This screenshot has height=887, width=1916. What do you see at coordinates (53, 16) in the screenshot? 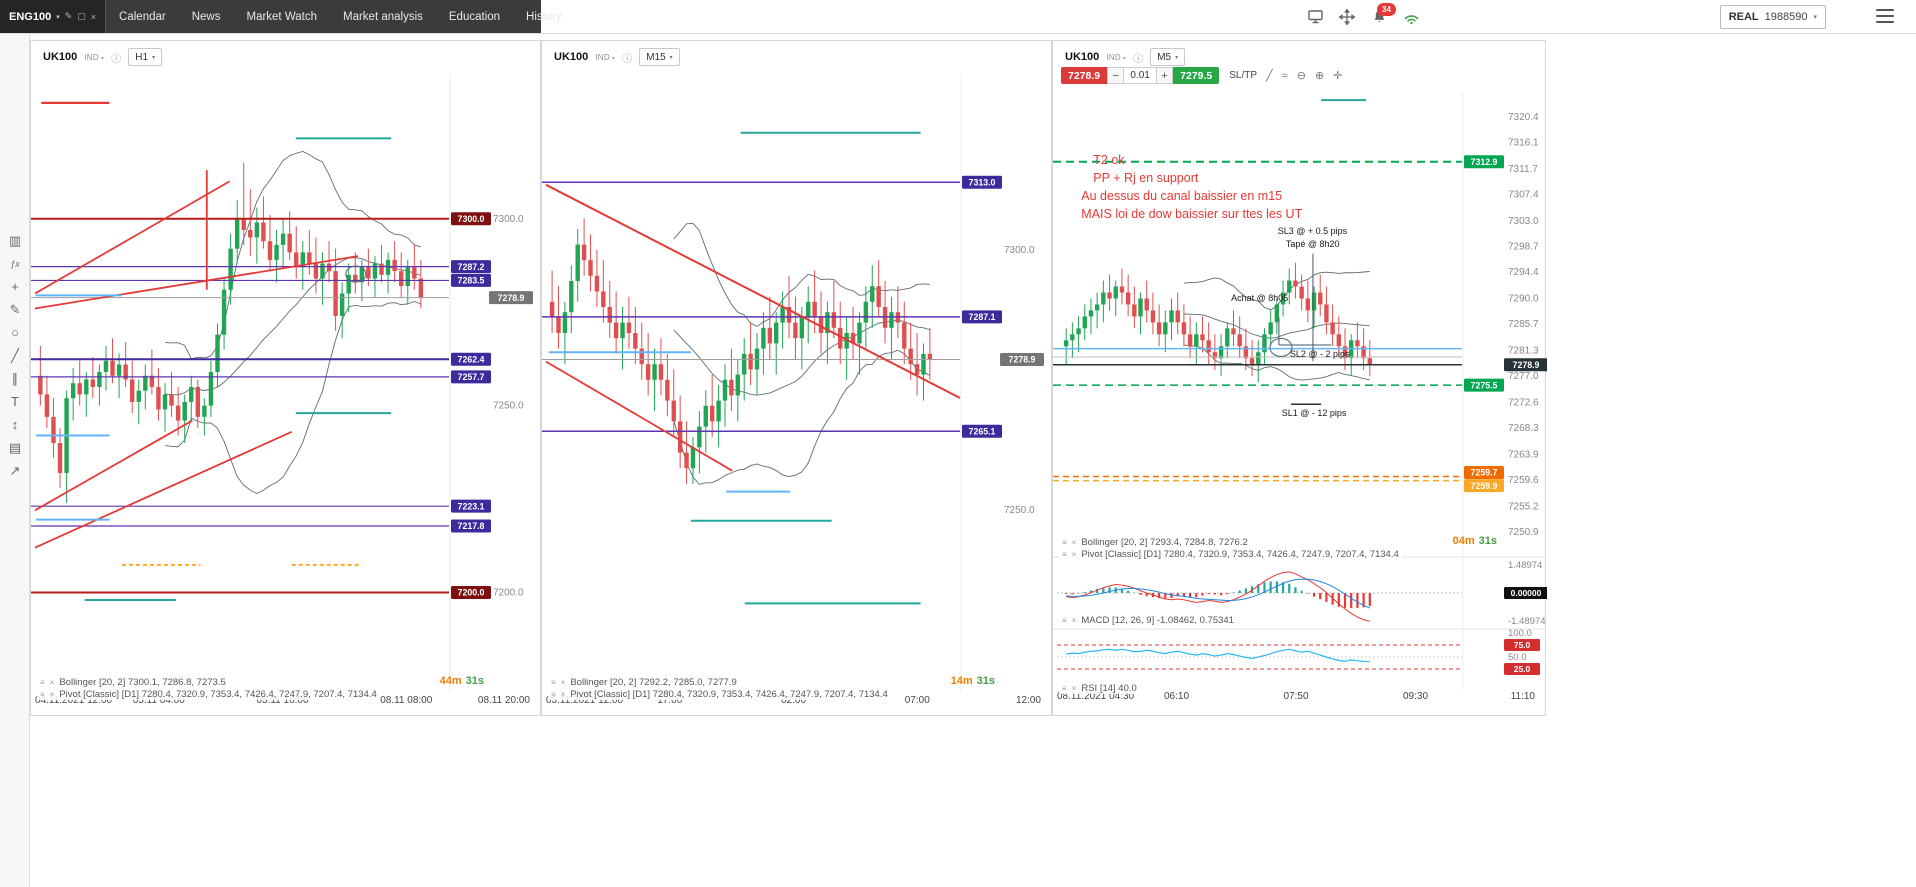
I see `workspace-tab: ENG100 ▾ ✎ ▢ ×` at bounding box center [53, 16].